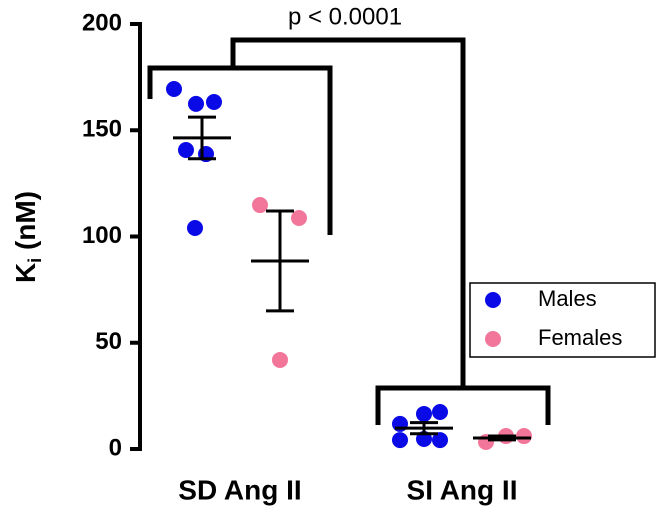 The width and height of the screenshot is (661, 514). Describe the element at coordinates (580, 337) in the screenshot. I see `legend-label: Females` at that location.